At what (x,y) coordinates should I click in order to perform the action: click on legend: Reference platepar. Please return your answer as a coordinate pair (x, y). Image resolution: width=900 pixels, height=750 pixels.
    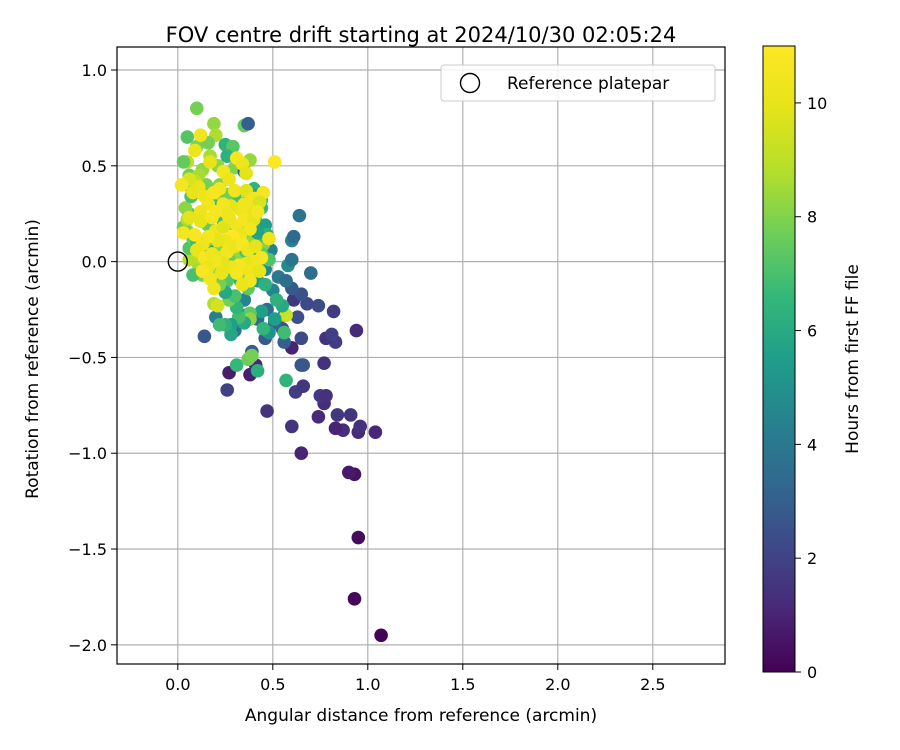
    Looking at the image, I should click on (578, 83).